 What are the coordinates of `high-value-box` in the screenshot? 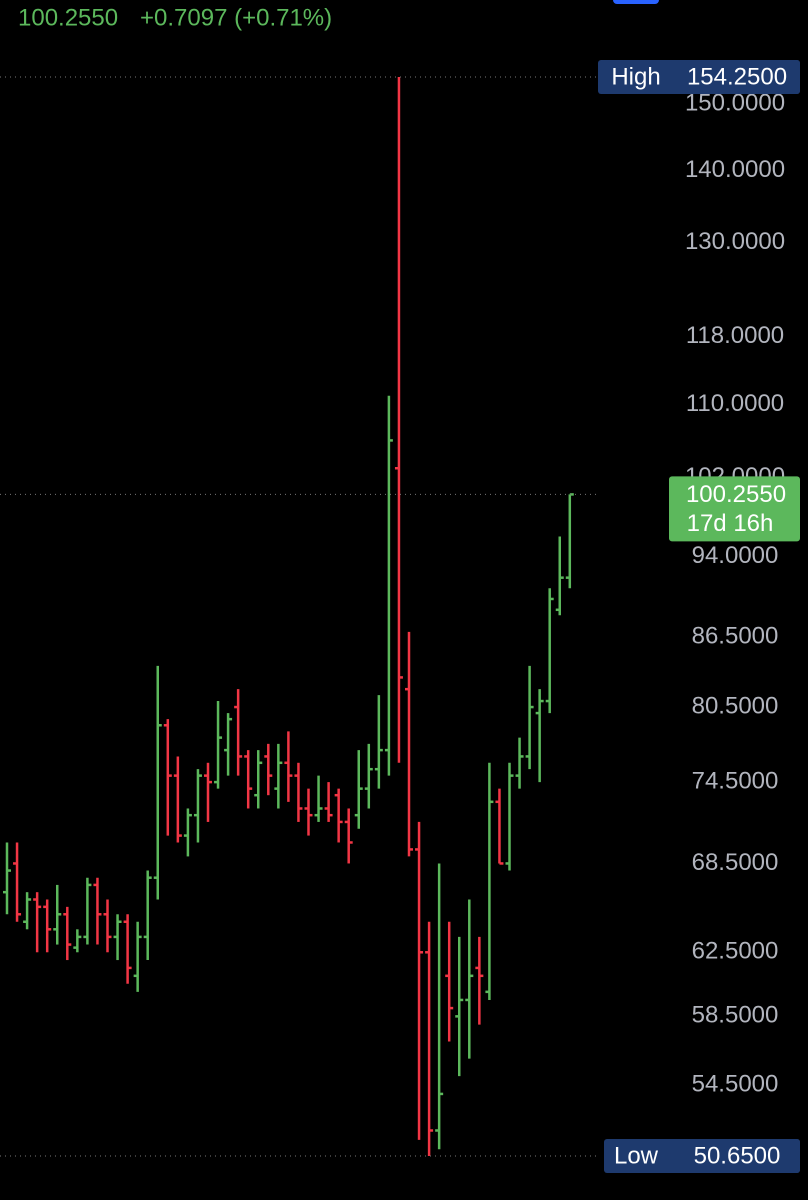 It's located at (737, 76).